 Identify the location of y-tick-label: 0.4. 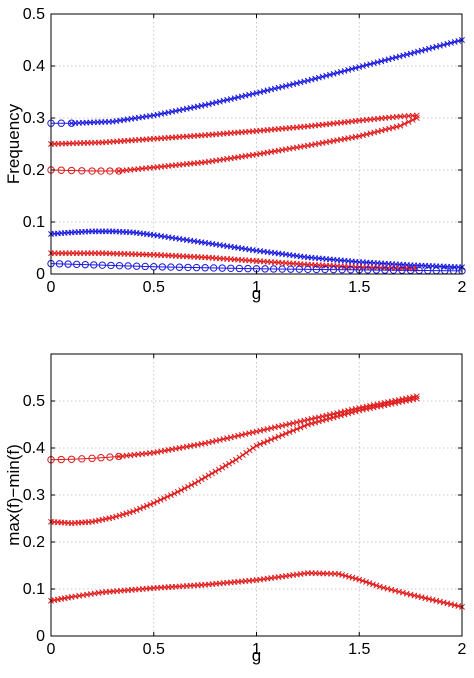
(34, 448).